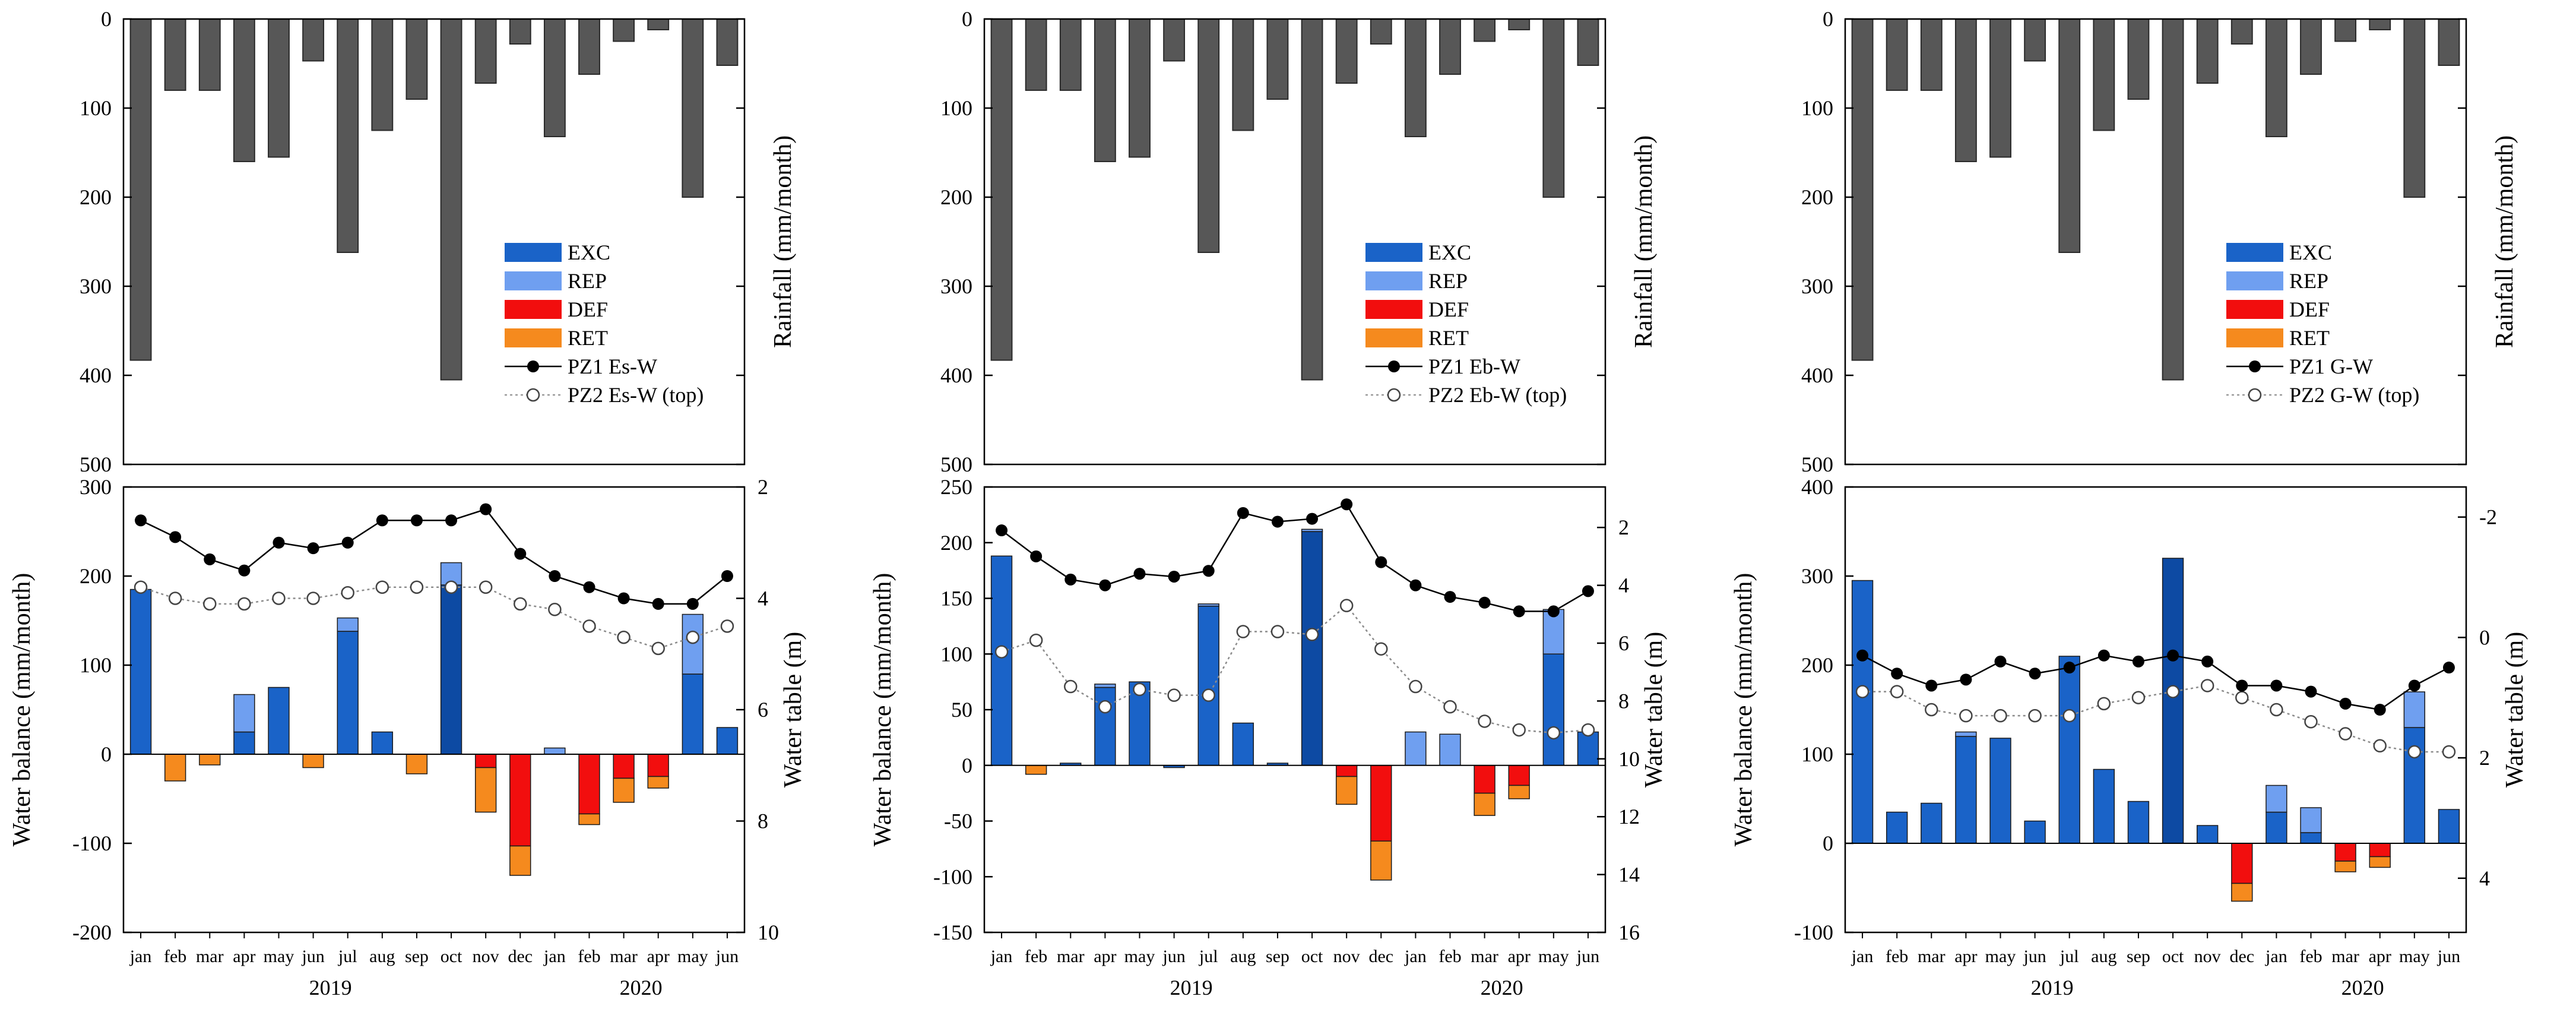 This screenshot has height=1009, width=2576. Describe the element at coordinates (1173, 956) in the screenshot. I see `month-label: jun` at that location.